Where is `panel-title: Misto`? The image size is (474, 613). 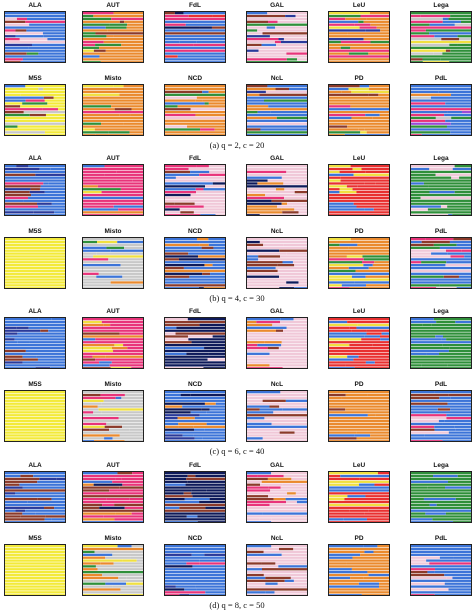 panel-title: Misto is located at coordinates (113, 231).